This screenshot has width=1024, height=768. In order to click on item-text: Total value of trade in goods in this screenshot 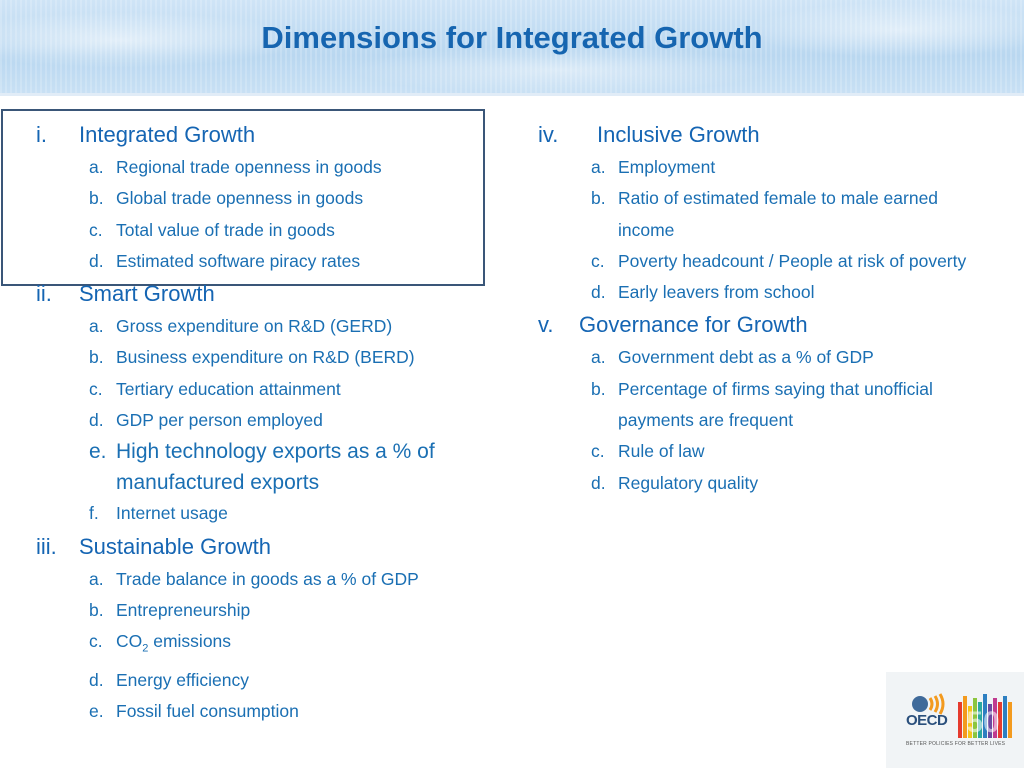, I will do `click(225, 229)`.